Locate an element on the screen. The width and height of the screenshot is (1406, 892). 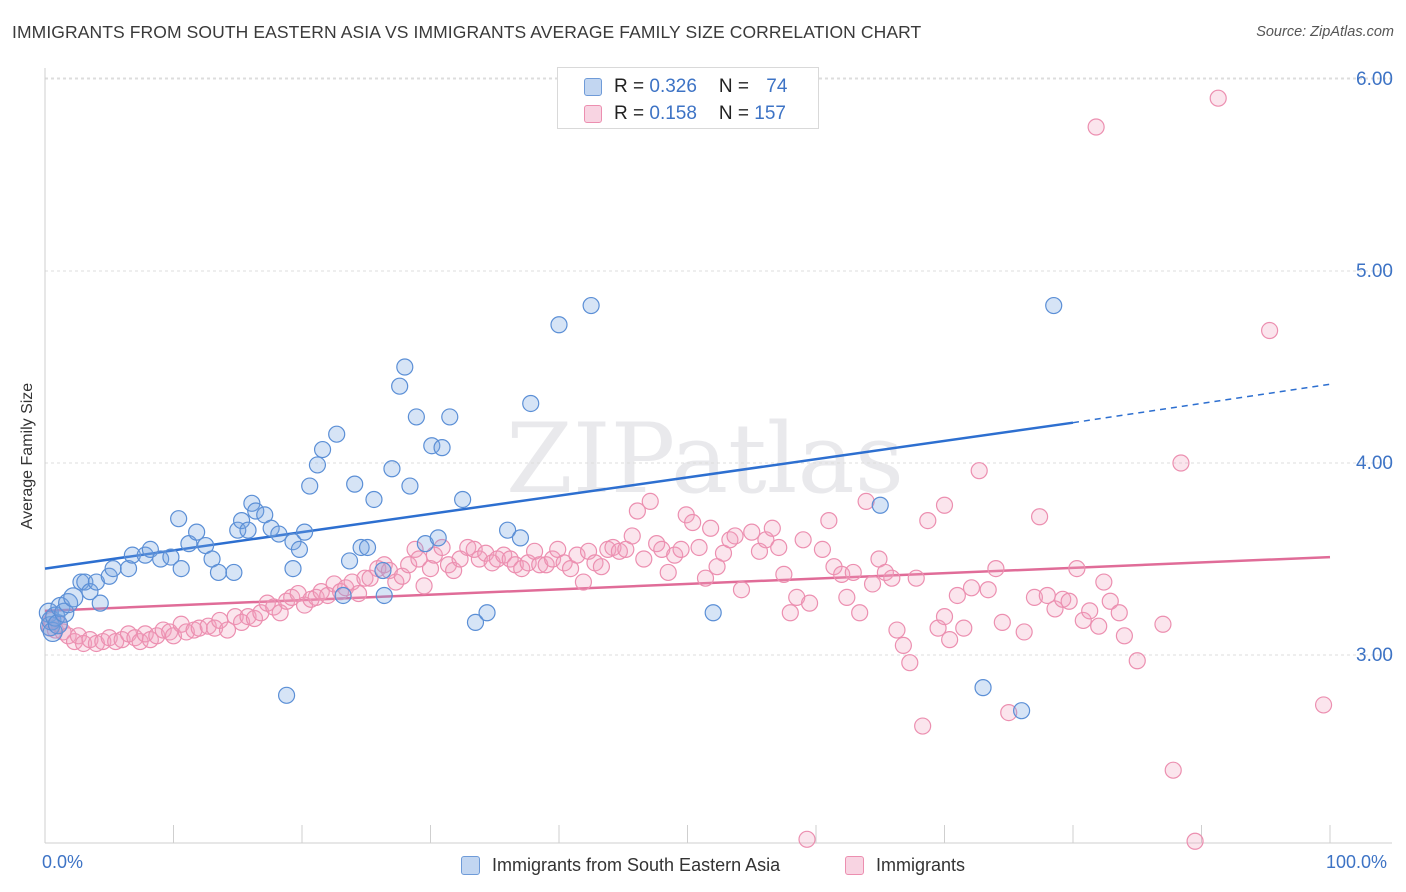
legend-stats-blue: R = 0.326 N = 74 is located at coordinates (700, 87).